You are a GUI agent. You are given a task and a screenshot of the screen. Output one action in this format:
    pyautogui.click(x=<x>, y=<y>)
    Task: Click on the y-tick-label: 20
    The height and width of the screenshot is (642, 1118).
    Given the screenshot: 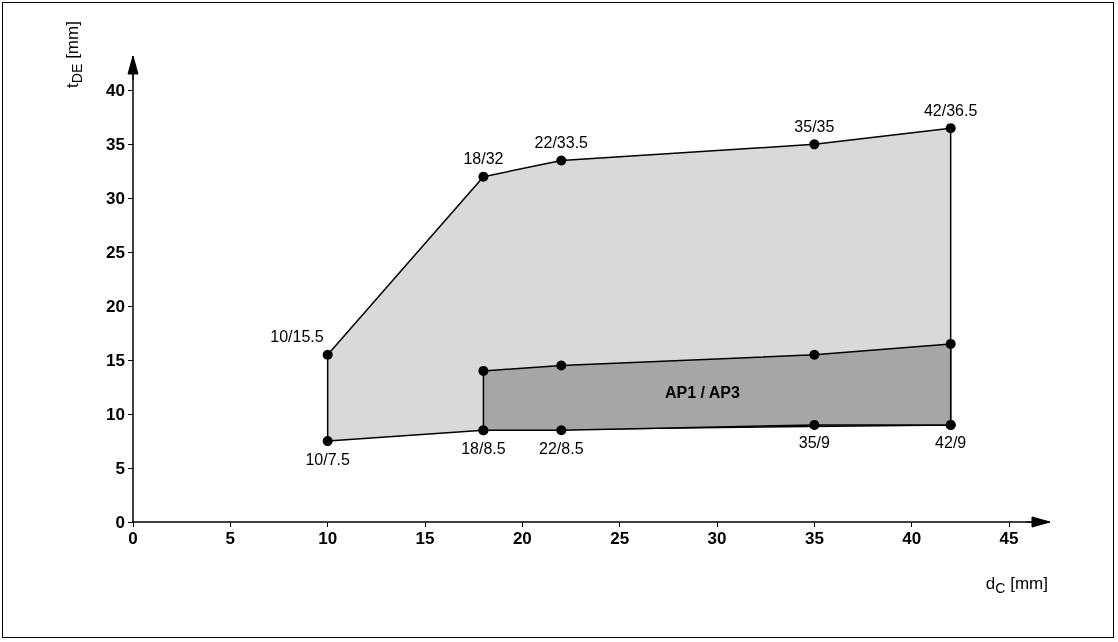 What is the action you would take?
    pyautogui.click(x=115, y=306)
    